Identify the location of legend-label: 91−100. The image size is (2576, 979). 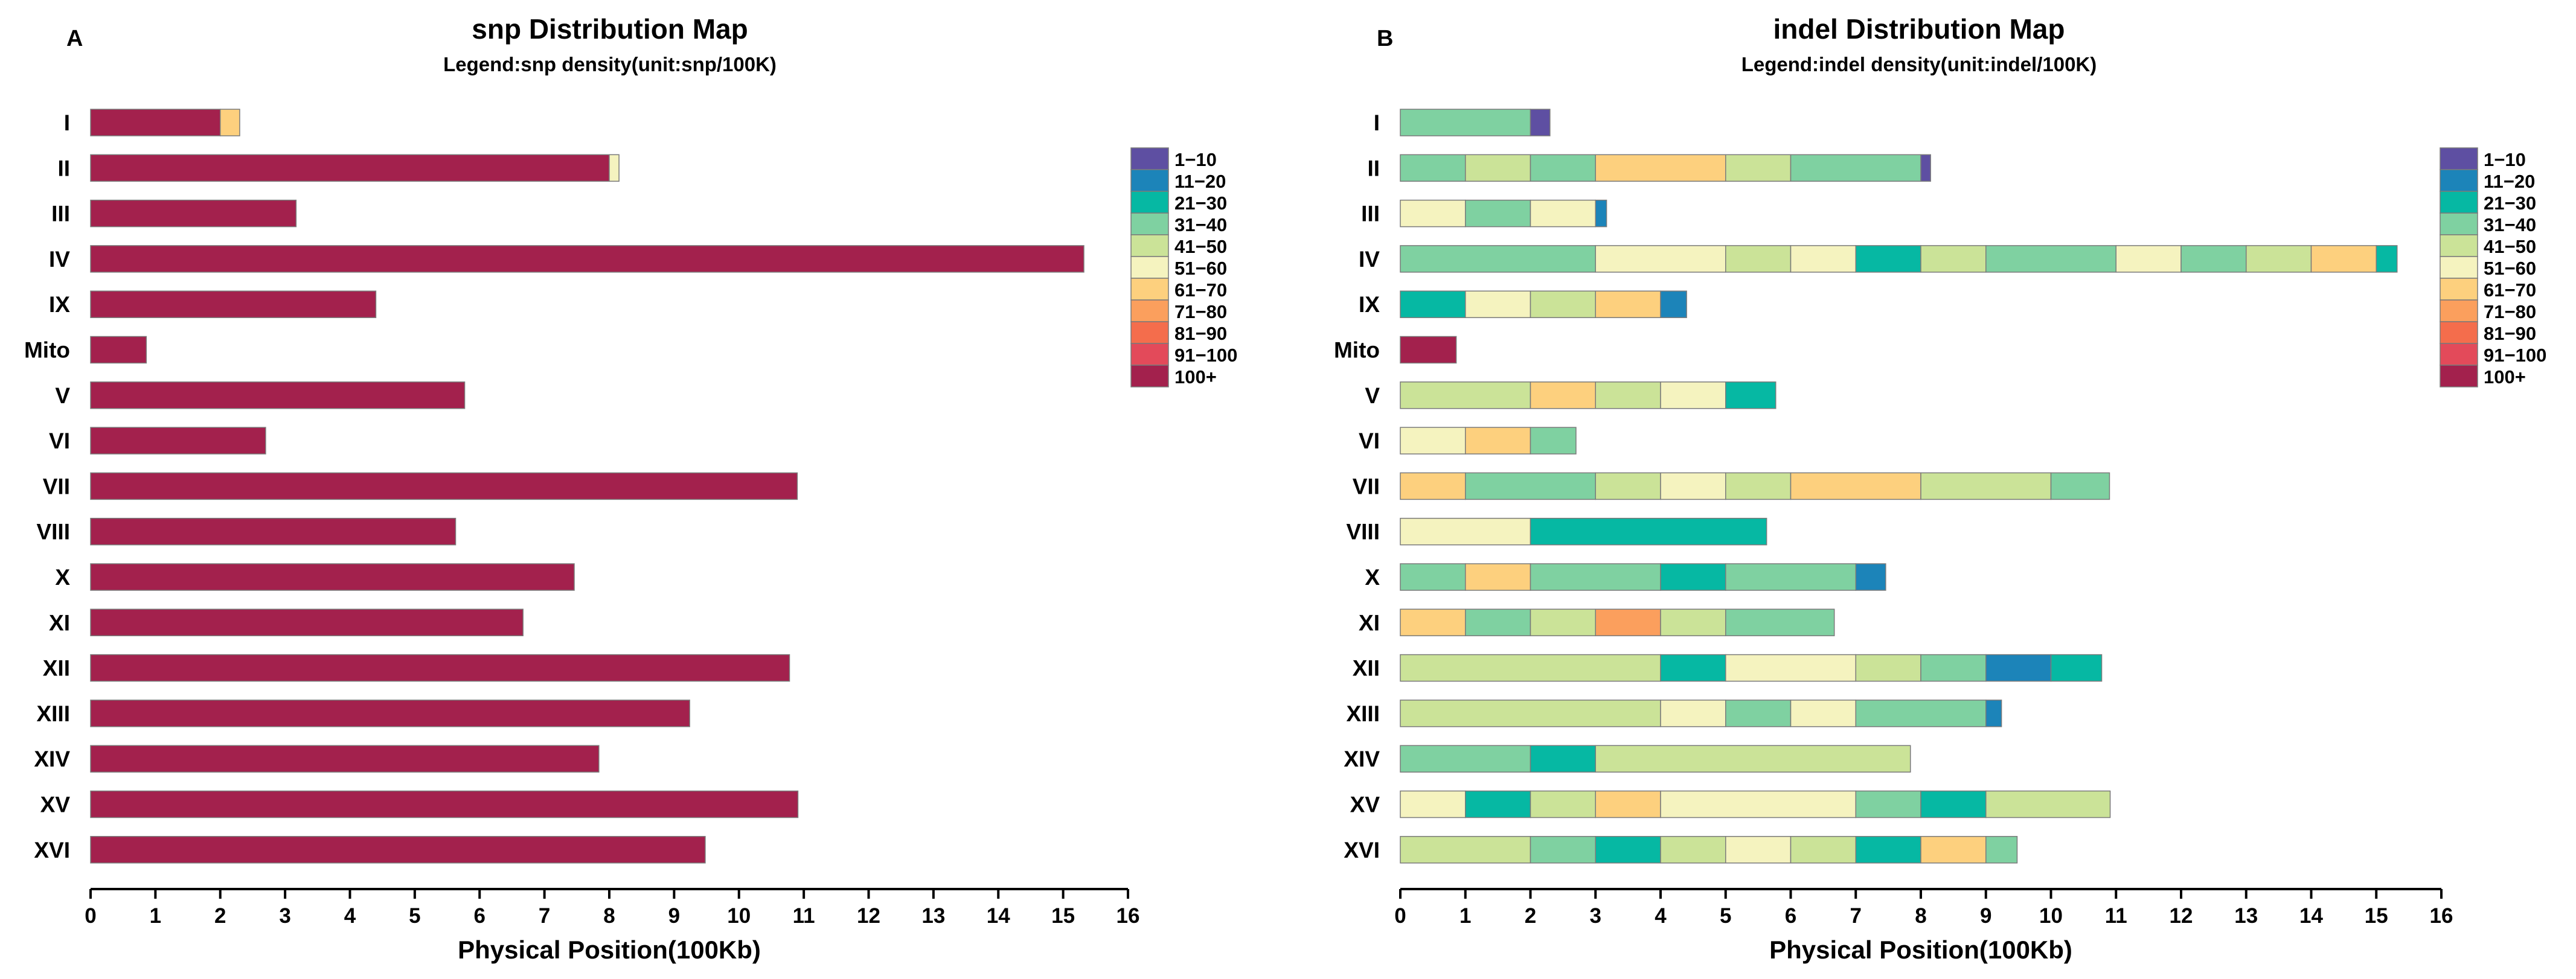
(1205, 355).